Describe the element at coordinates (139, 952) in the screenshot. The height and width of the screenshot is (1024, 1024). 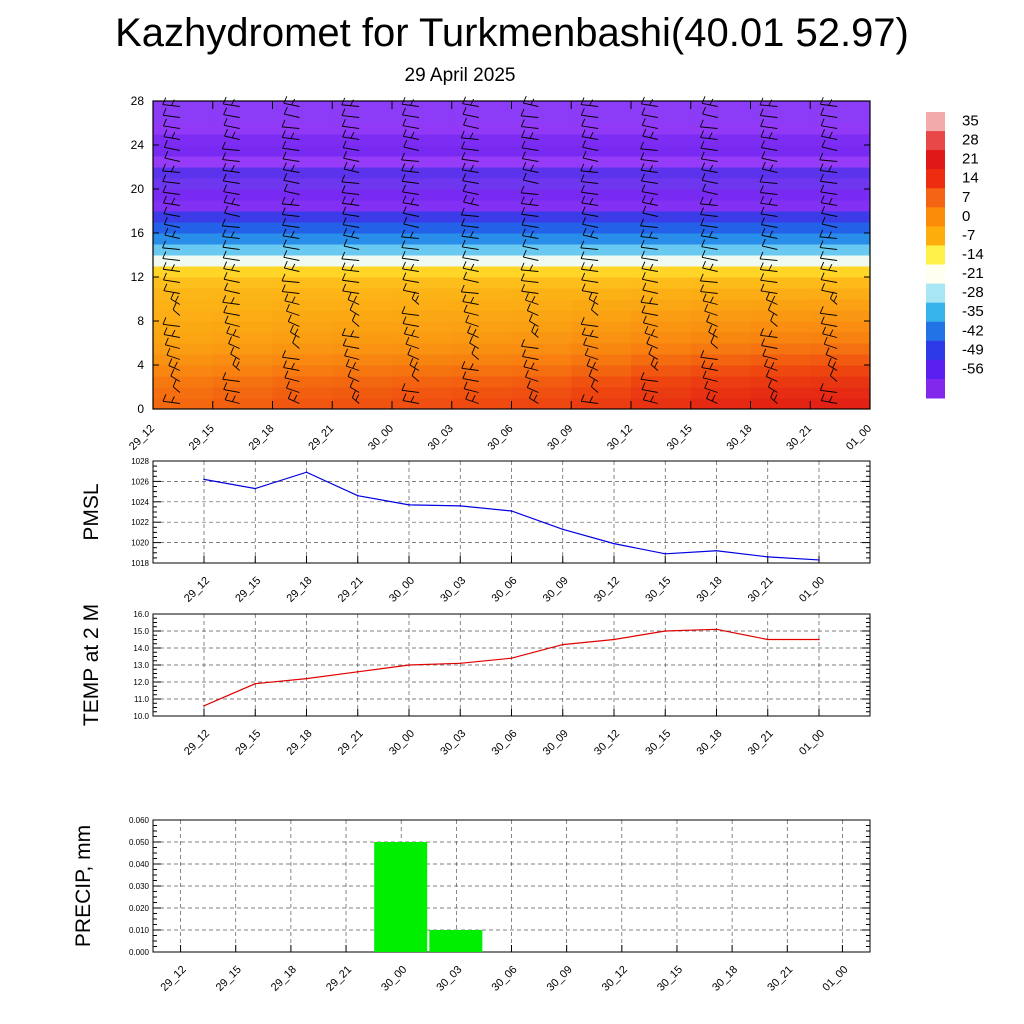
I see `y-tick-label: 0.000` at that location.